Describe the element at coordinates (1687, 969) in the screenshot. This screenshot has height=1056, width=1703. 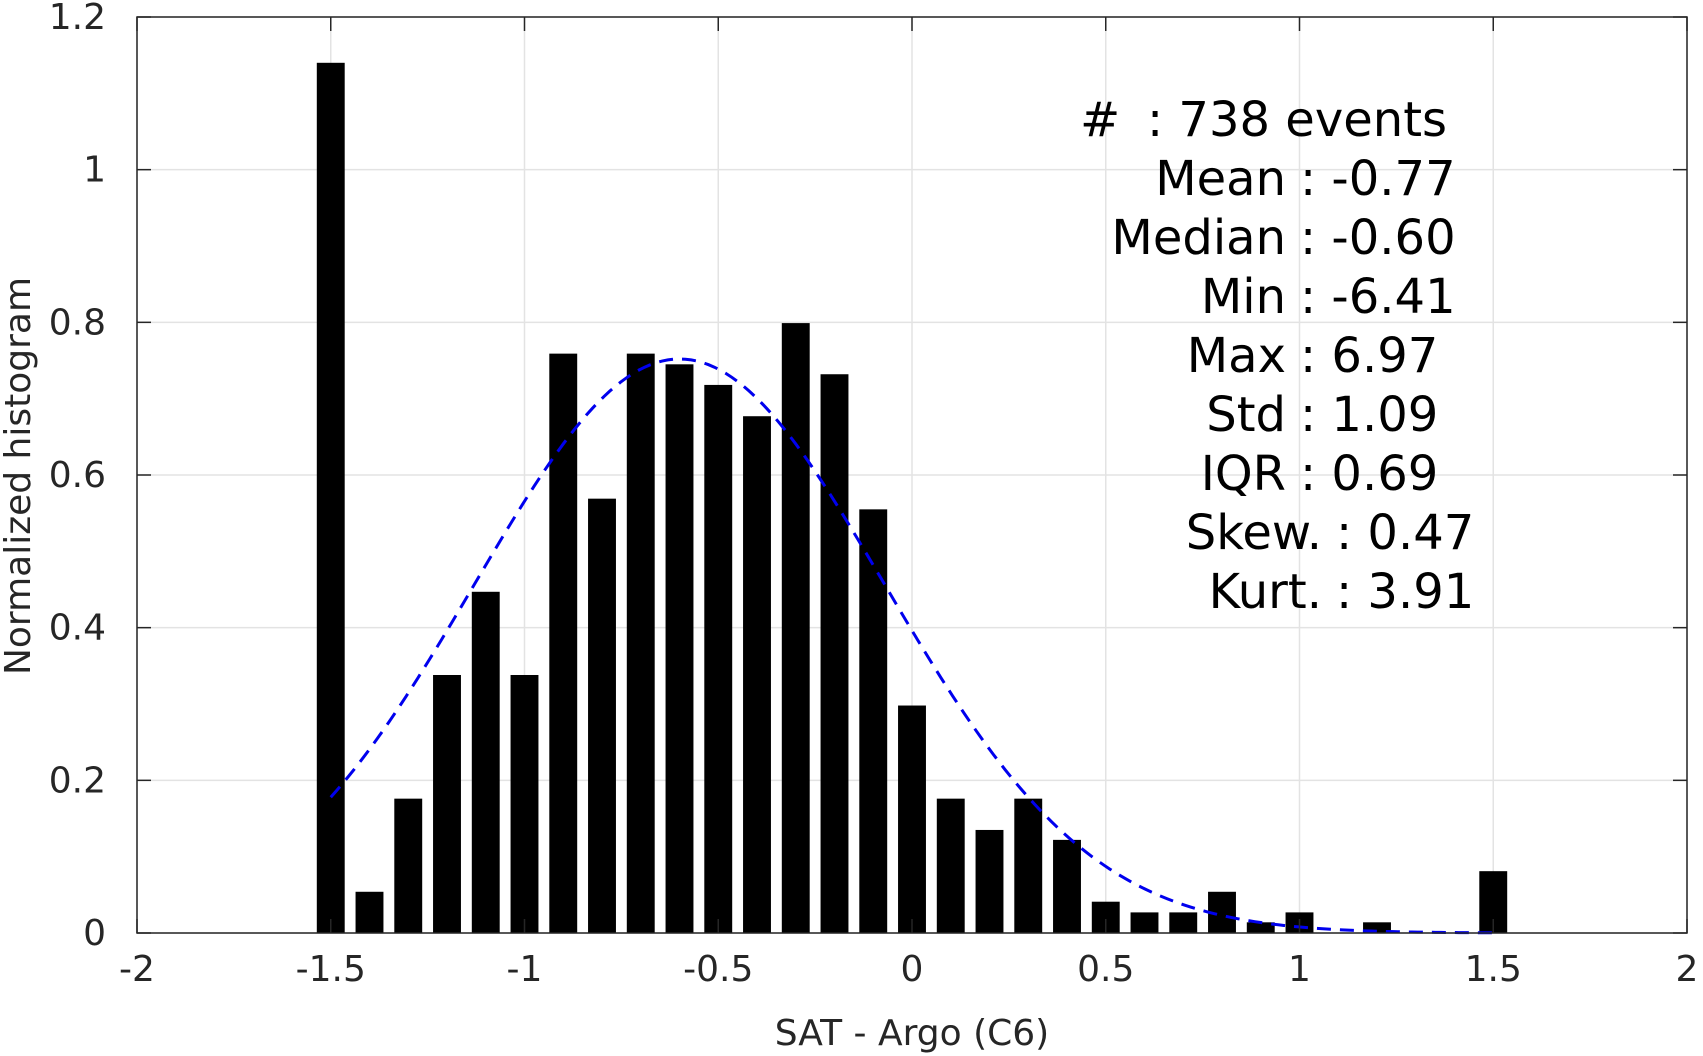
I see `x-tick-label: 2` at that location.